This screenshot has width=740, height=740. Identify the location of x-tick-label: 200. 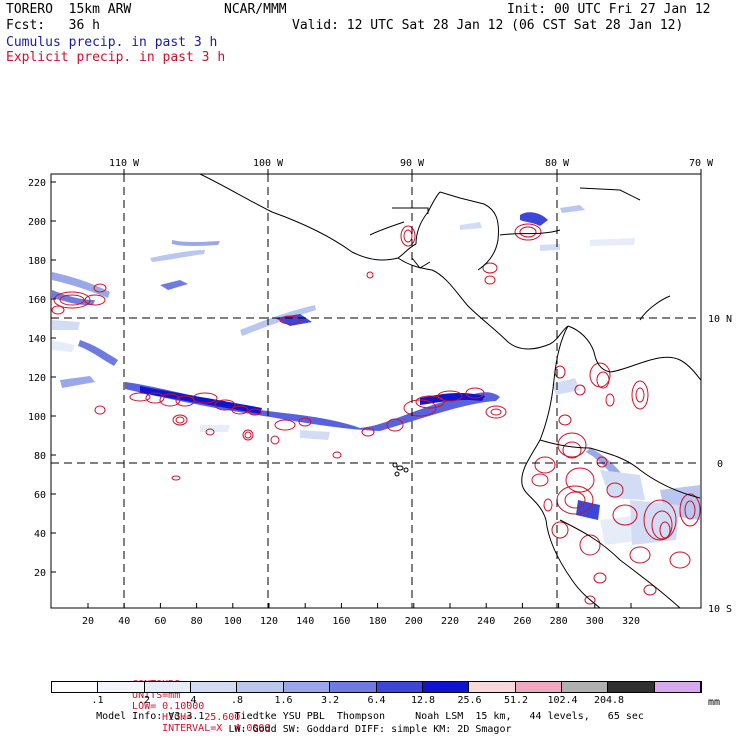
(414, 621).